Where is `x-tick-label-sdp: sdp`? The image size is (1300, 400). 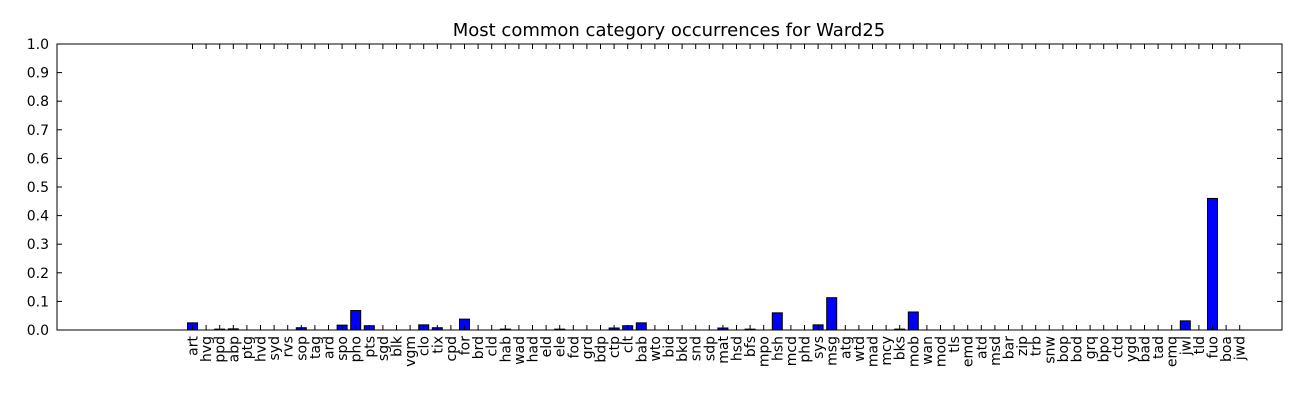
x-tick-label-sdp: sdp is located at coordinates (710, 348).